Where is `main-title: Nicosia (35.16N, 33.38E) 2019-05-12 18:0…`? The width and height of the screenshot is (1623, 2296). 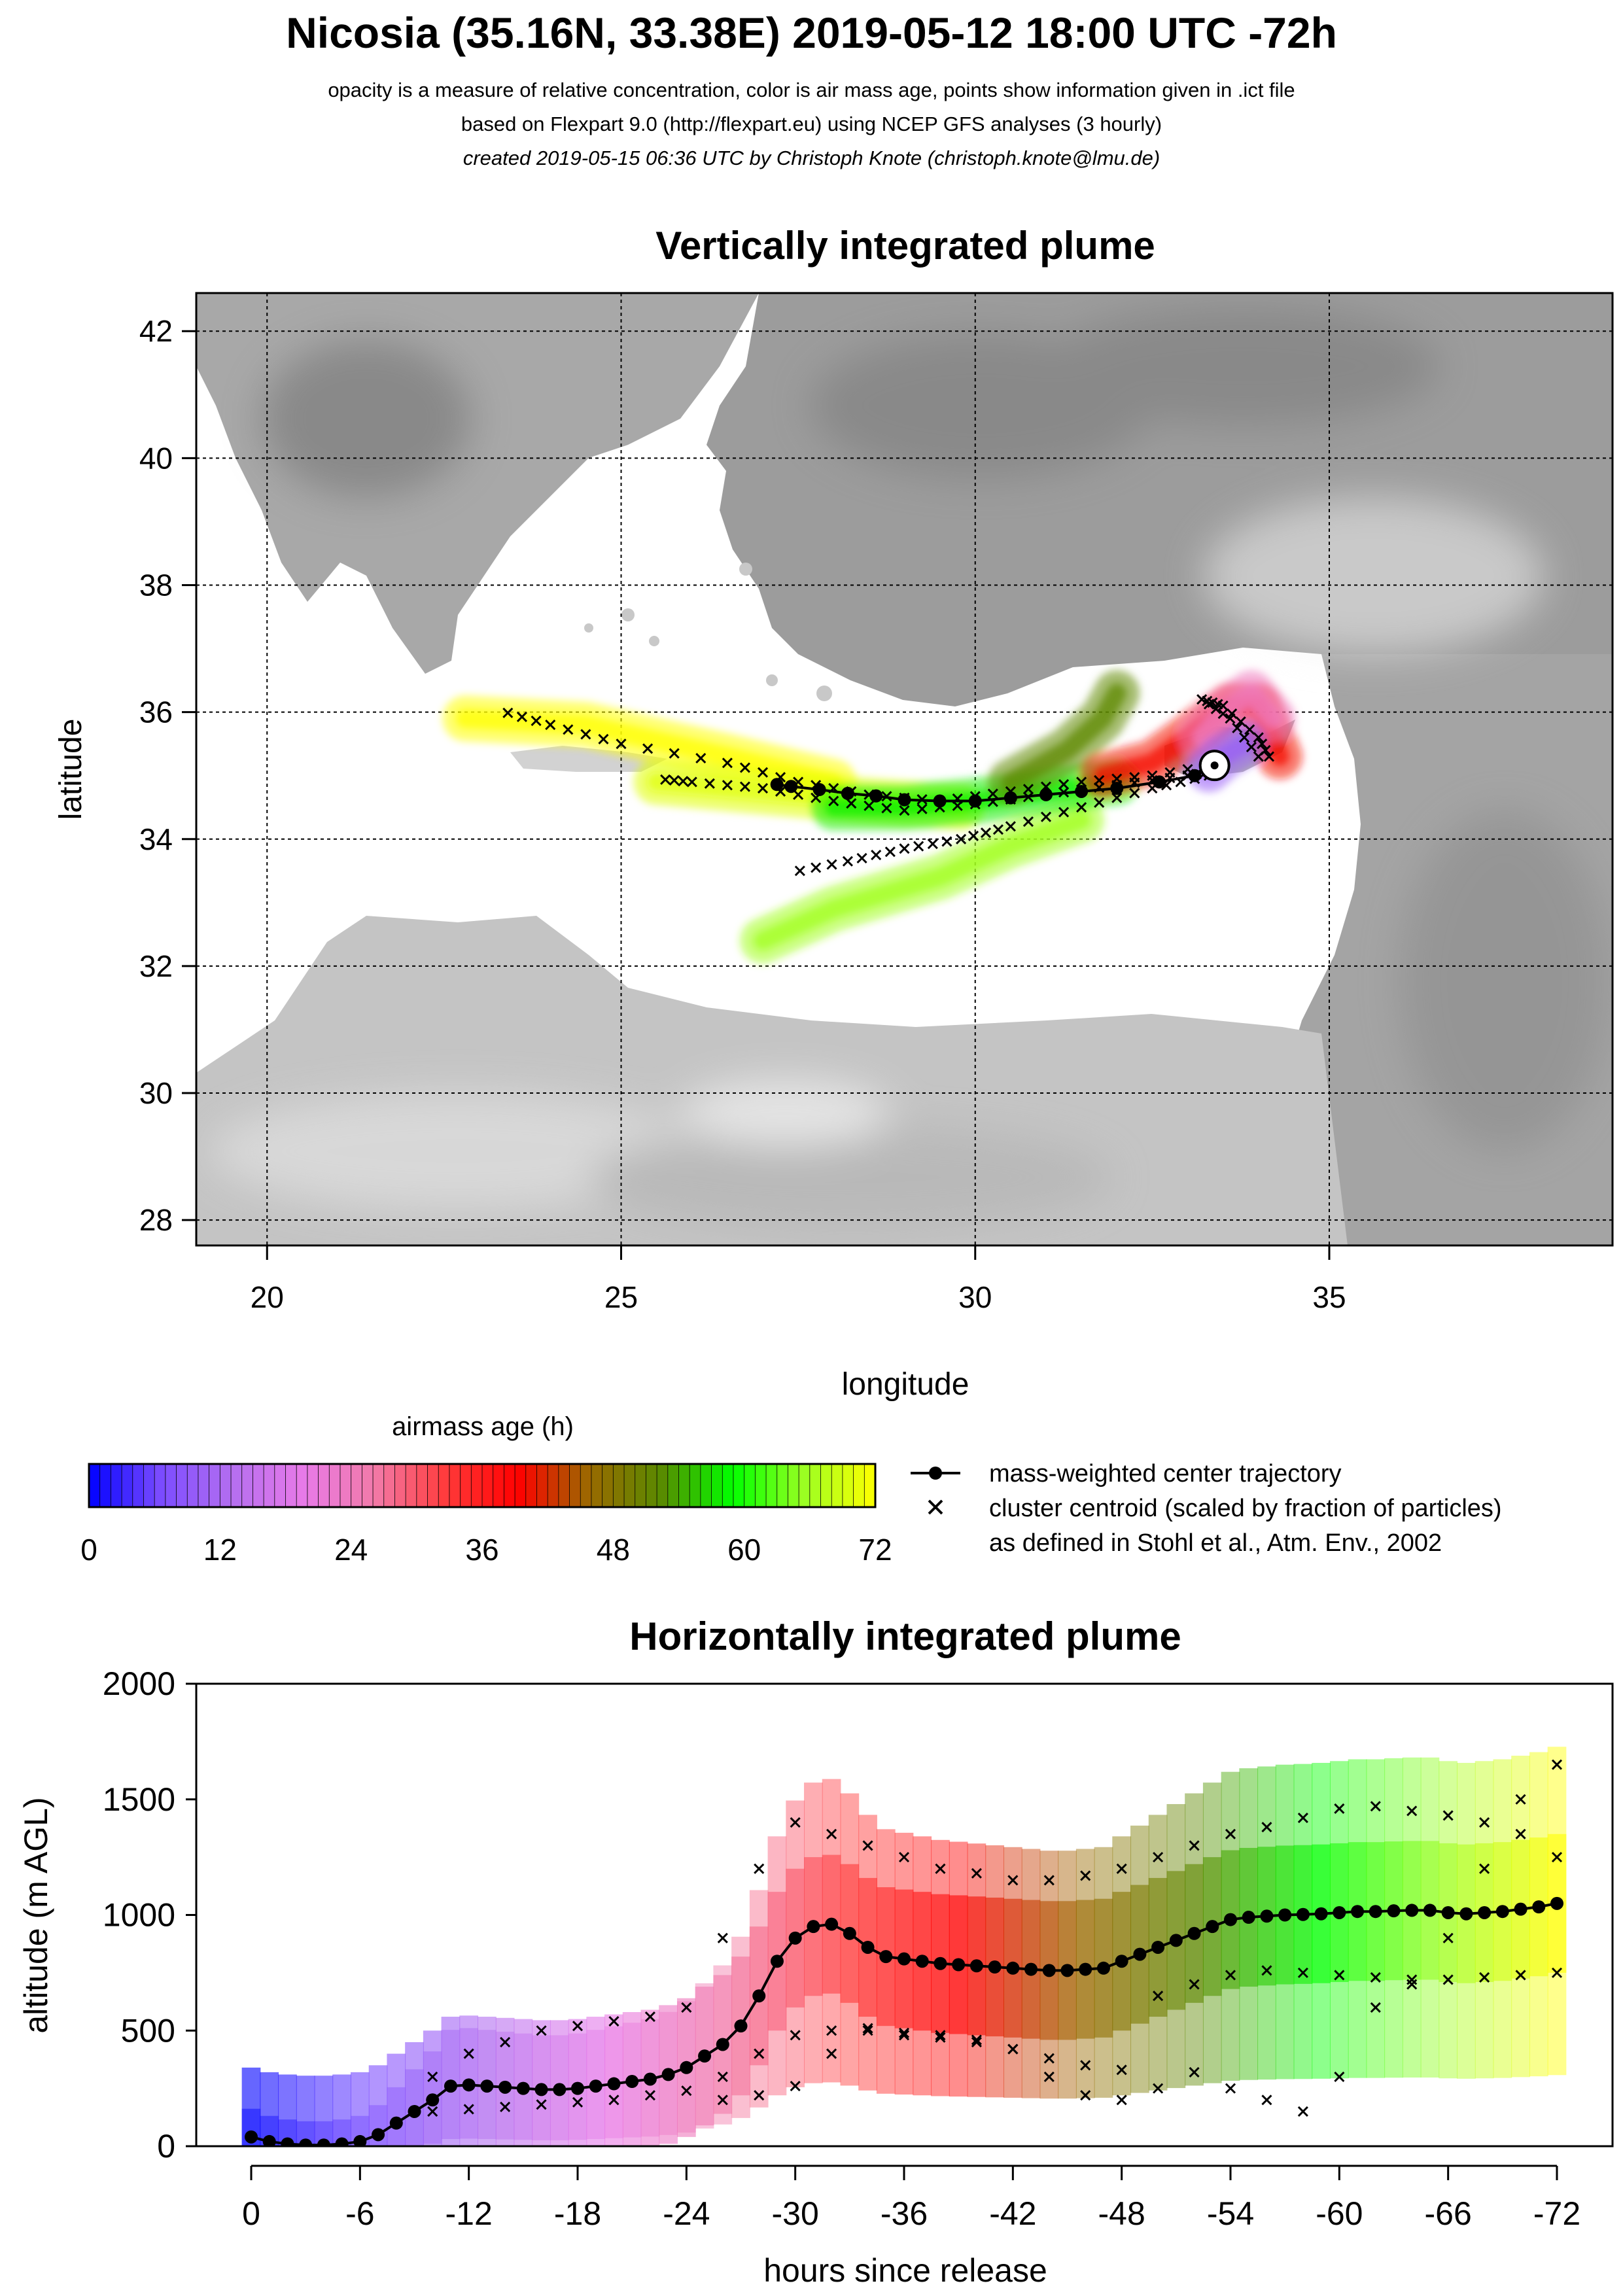 main-title: Nicosia (35.16N, 33.38E) 2019-05-12 18:0… is located at coordinates (812, 33).